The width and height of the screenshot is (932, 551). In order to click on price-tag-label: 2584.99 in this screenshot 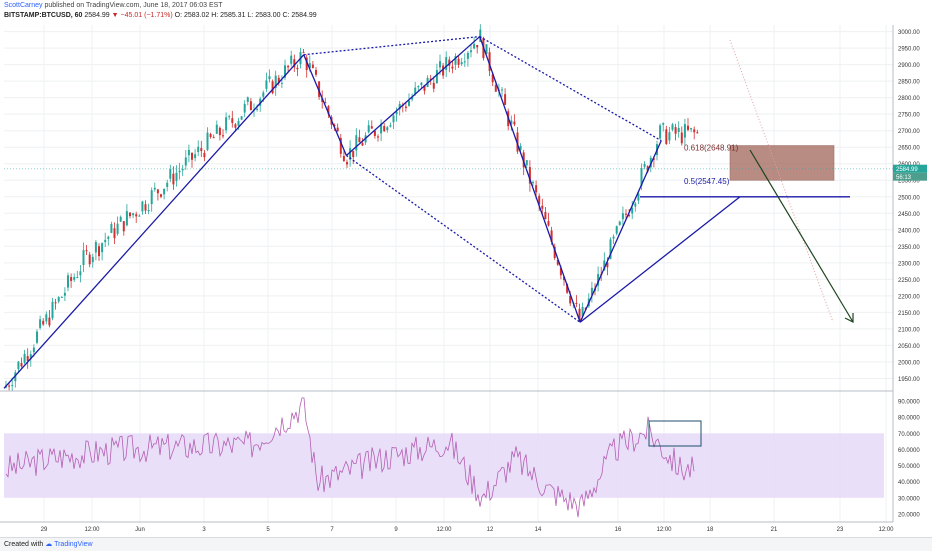, I will do `click(907, 170)`.